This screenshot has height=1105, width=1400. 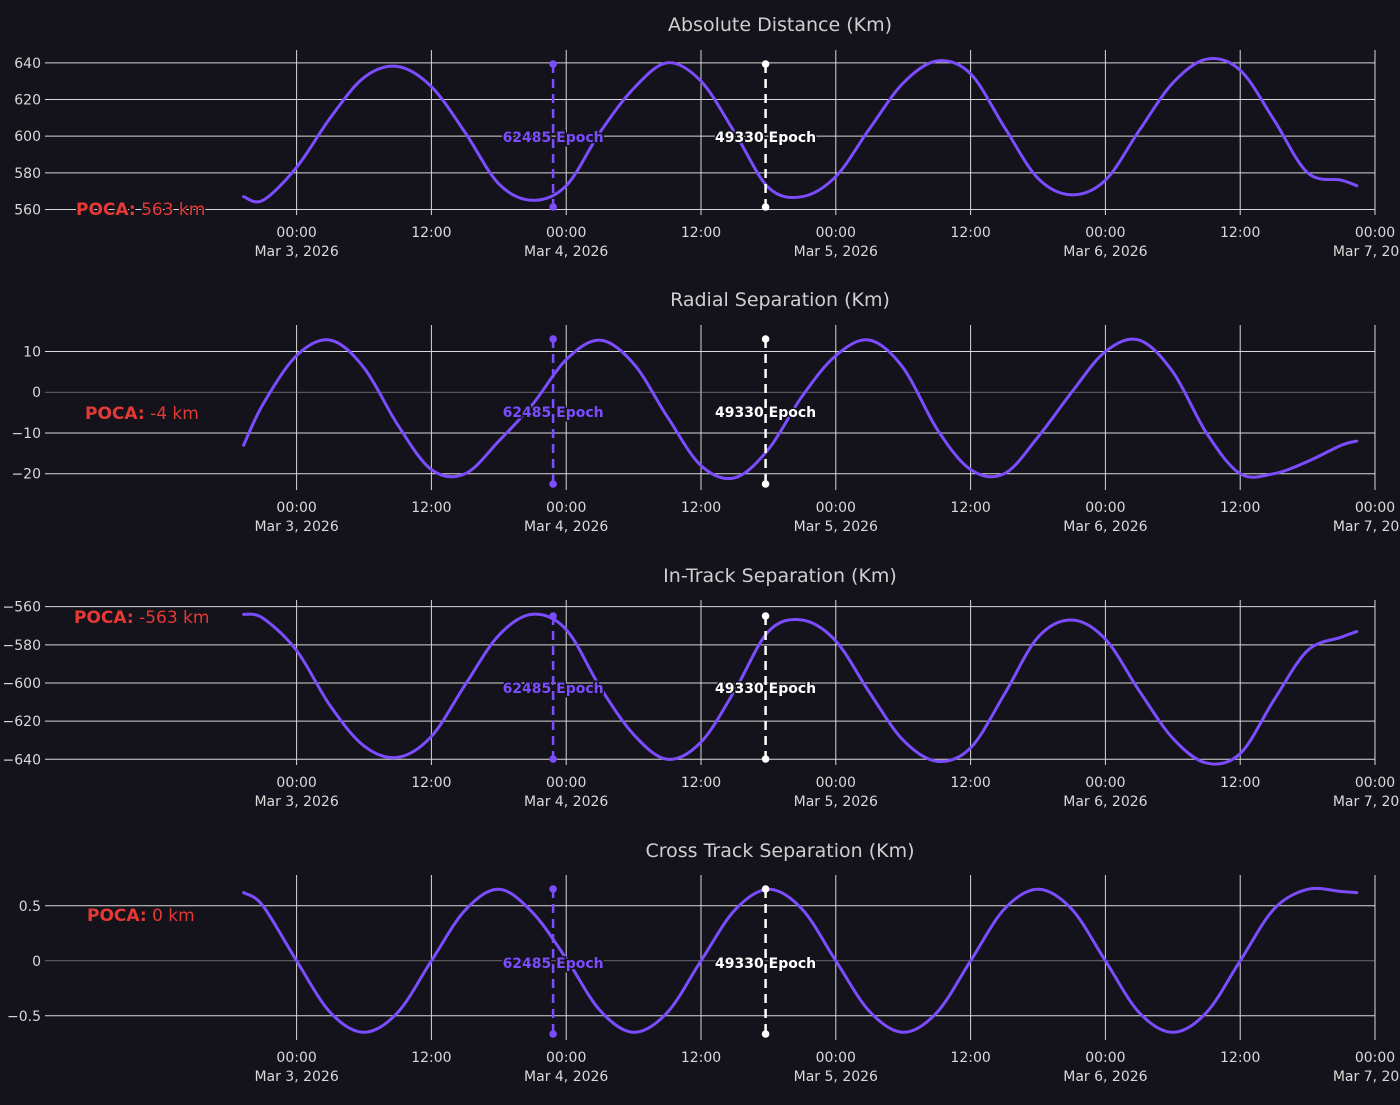 I want to click on y-tick-label: 0.5, so click(x=30, y=907).